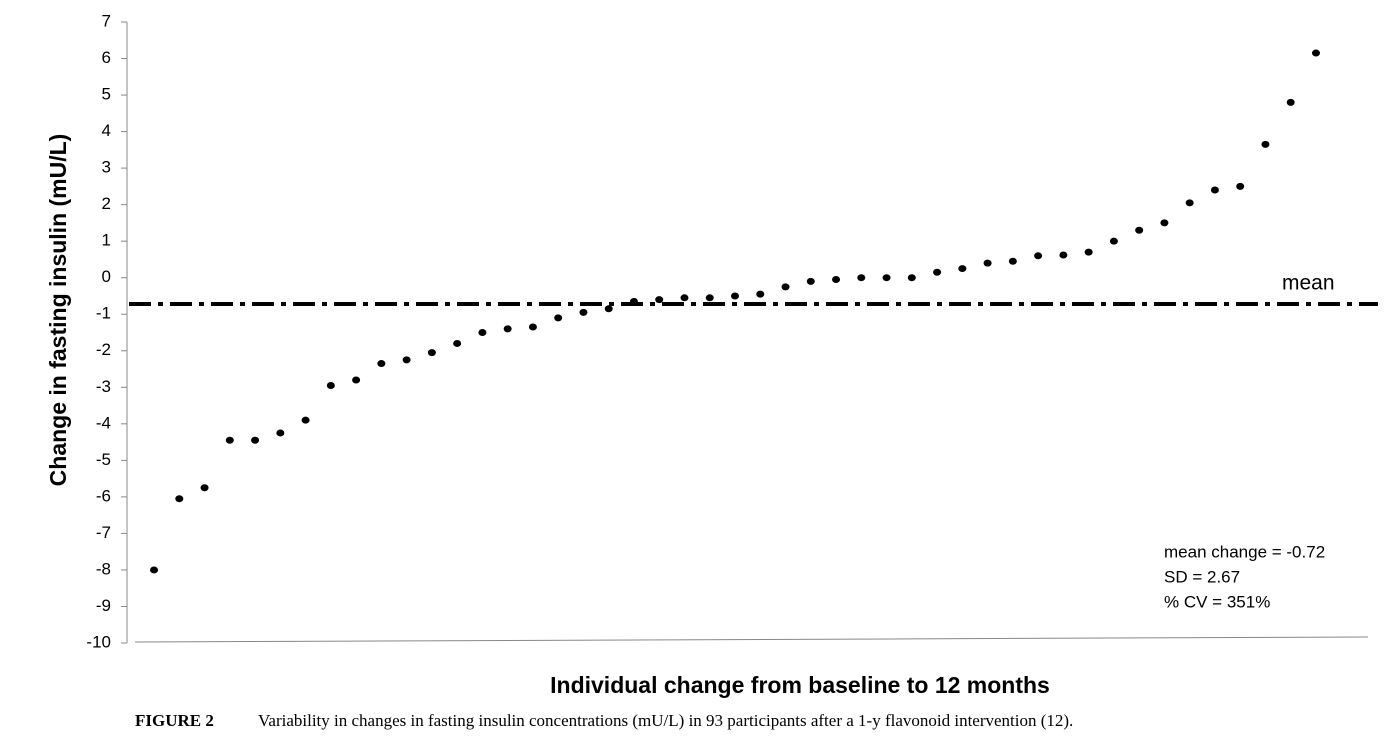 This screenshot has height=740, width=1396. Describe the element at coordinates (98, 641) in the screenshot. I see `y-tick-label: -10` at that location.